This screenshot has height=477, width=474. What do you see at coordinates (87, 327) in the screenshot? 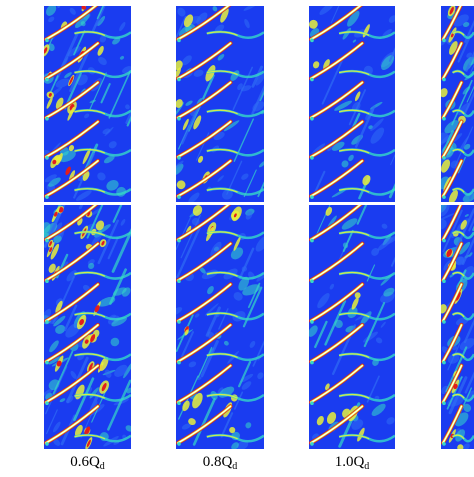
I see `contour-panel-c1-bottom` at bounding box center [87, 327].